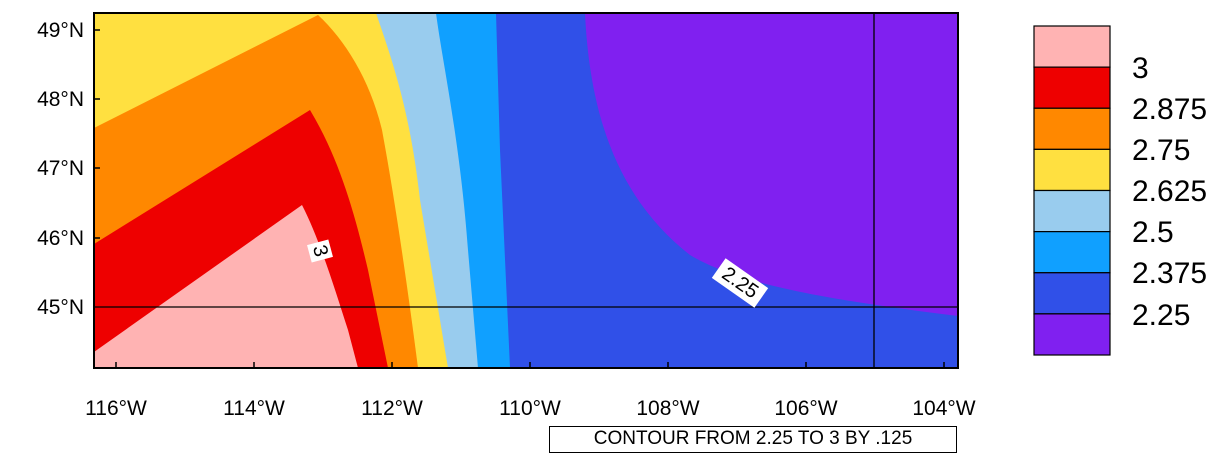 The height and width of the screenshot is (455, 1225). What do you see at coordinates (1120, 190) in the screenshot?
I see `legend: 3 2.875 2.75 2.625 2.5 2.375 2.25` at bounding box center [1120, 190].